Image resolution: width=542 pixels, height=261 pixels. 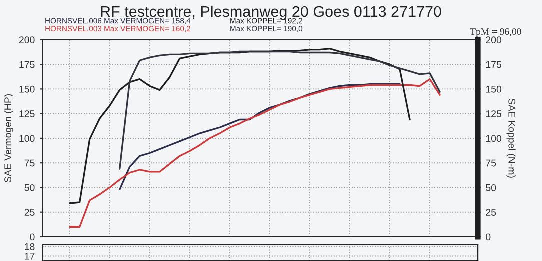 I want to click on y-tick-label: 50, so click(x=29, y=188).